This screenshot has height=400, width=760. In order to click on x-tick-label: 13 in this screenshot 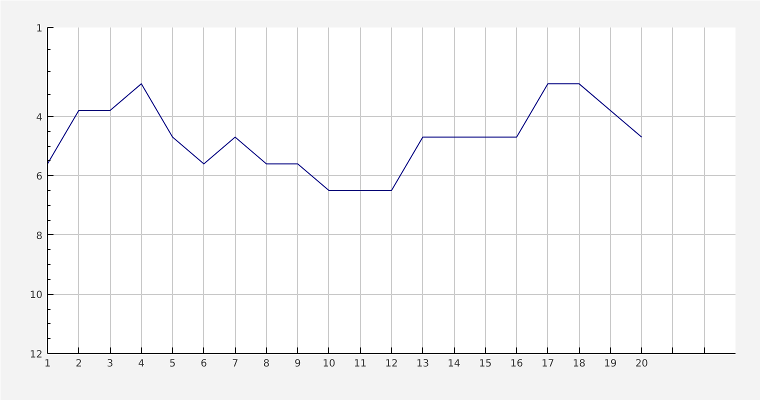, I will do `click(423, 364)`.